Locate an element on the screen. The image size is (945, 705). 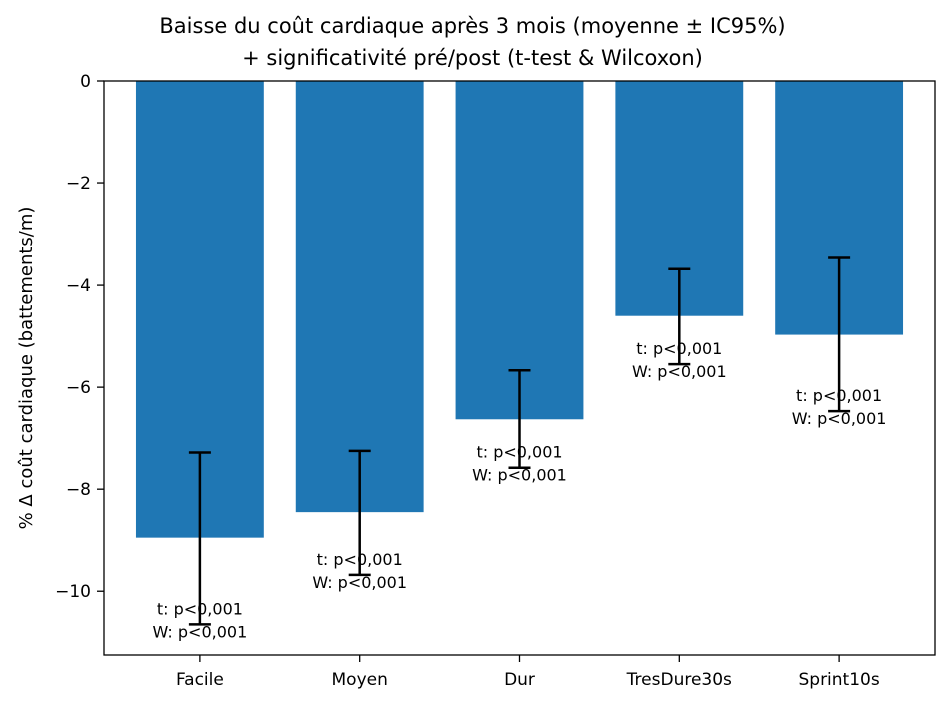
x-tick-label: Dur is located at coordinates (519, 680).